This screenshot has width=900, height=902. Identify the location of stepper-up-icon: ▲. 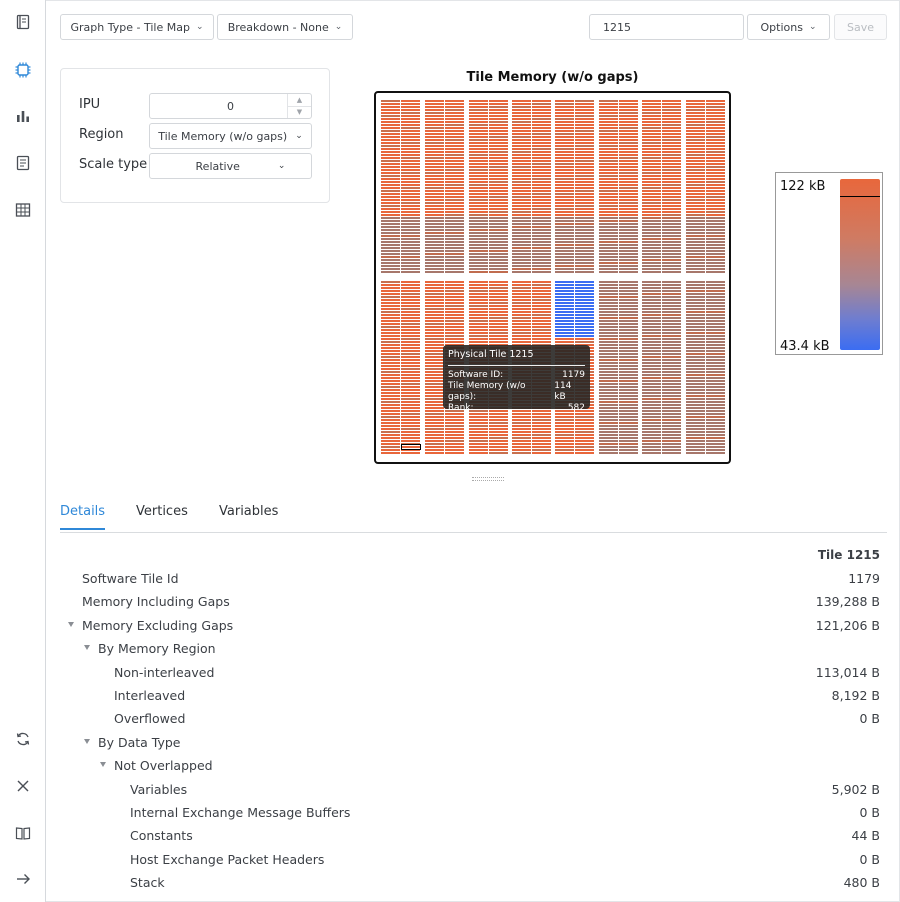
(299, 99).